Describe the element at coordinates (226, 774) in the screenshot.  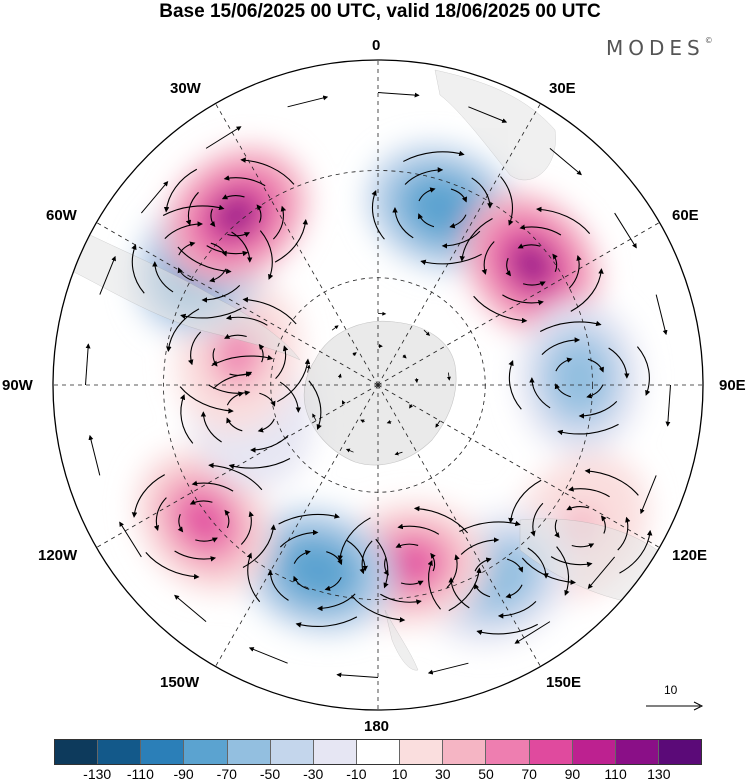
I see `colorbar-tick-label: -70` at that location.